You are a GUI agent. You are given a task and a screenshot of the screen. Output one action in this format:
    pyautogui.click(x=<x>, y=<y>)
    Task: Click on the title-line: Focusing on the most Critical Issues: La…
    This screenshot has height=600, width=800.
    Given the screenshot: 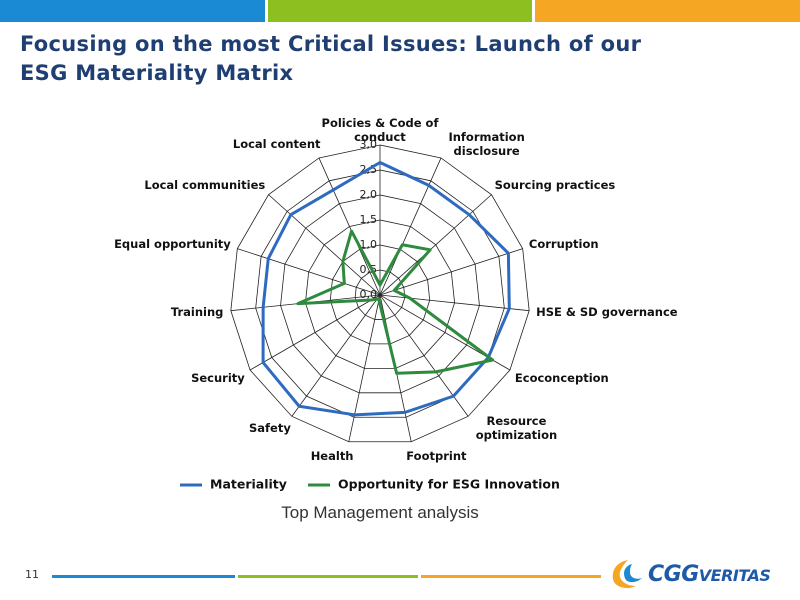 What is the action you would take?
    pyautogui.click(x=331, y=44)
    